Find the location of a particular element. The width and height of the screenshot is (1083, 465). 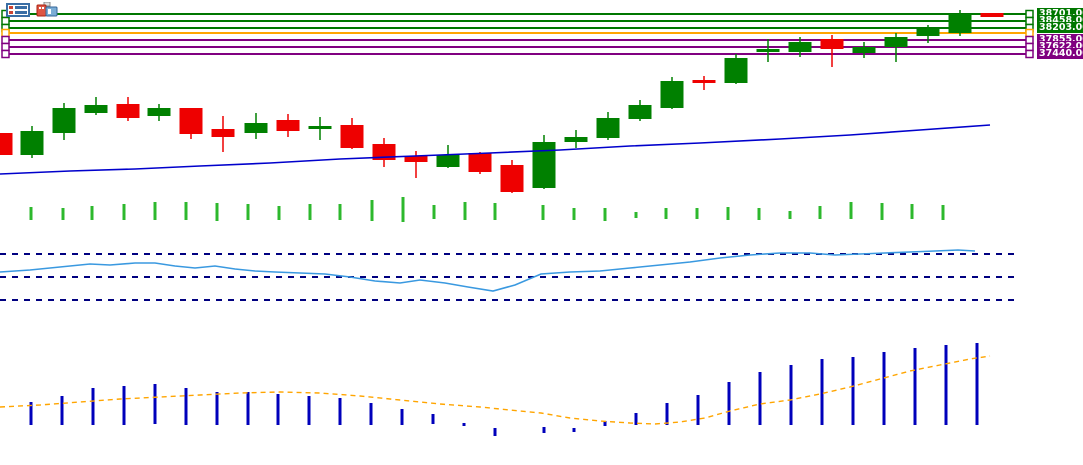

level-price-label: 38203.00 is located at coordinates (1060, 27).